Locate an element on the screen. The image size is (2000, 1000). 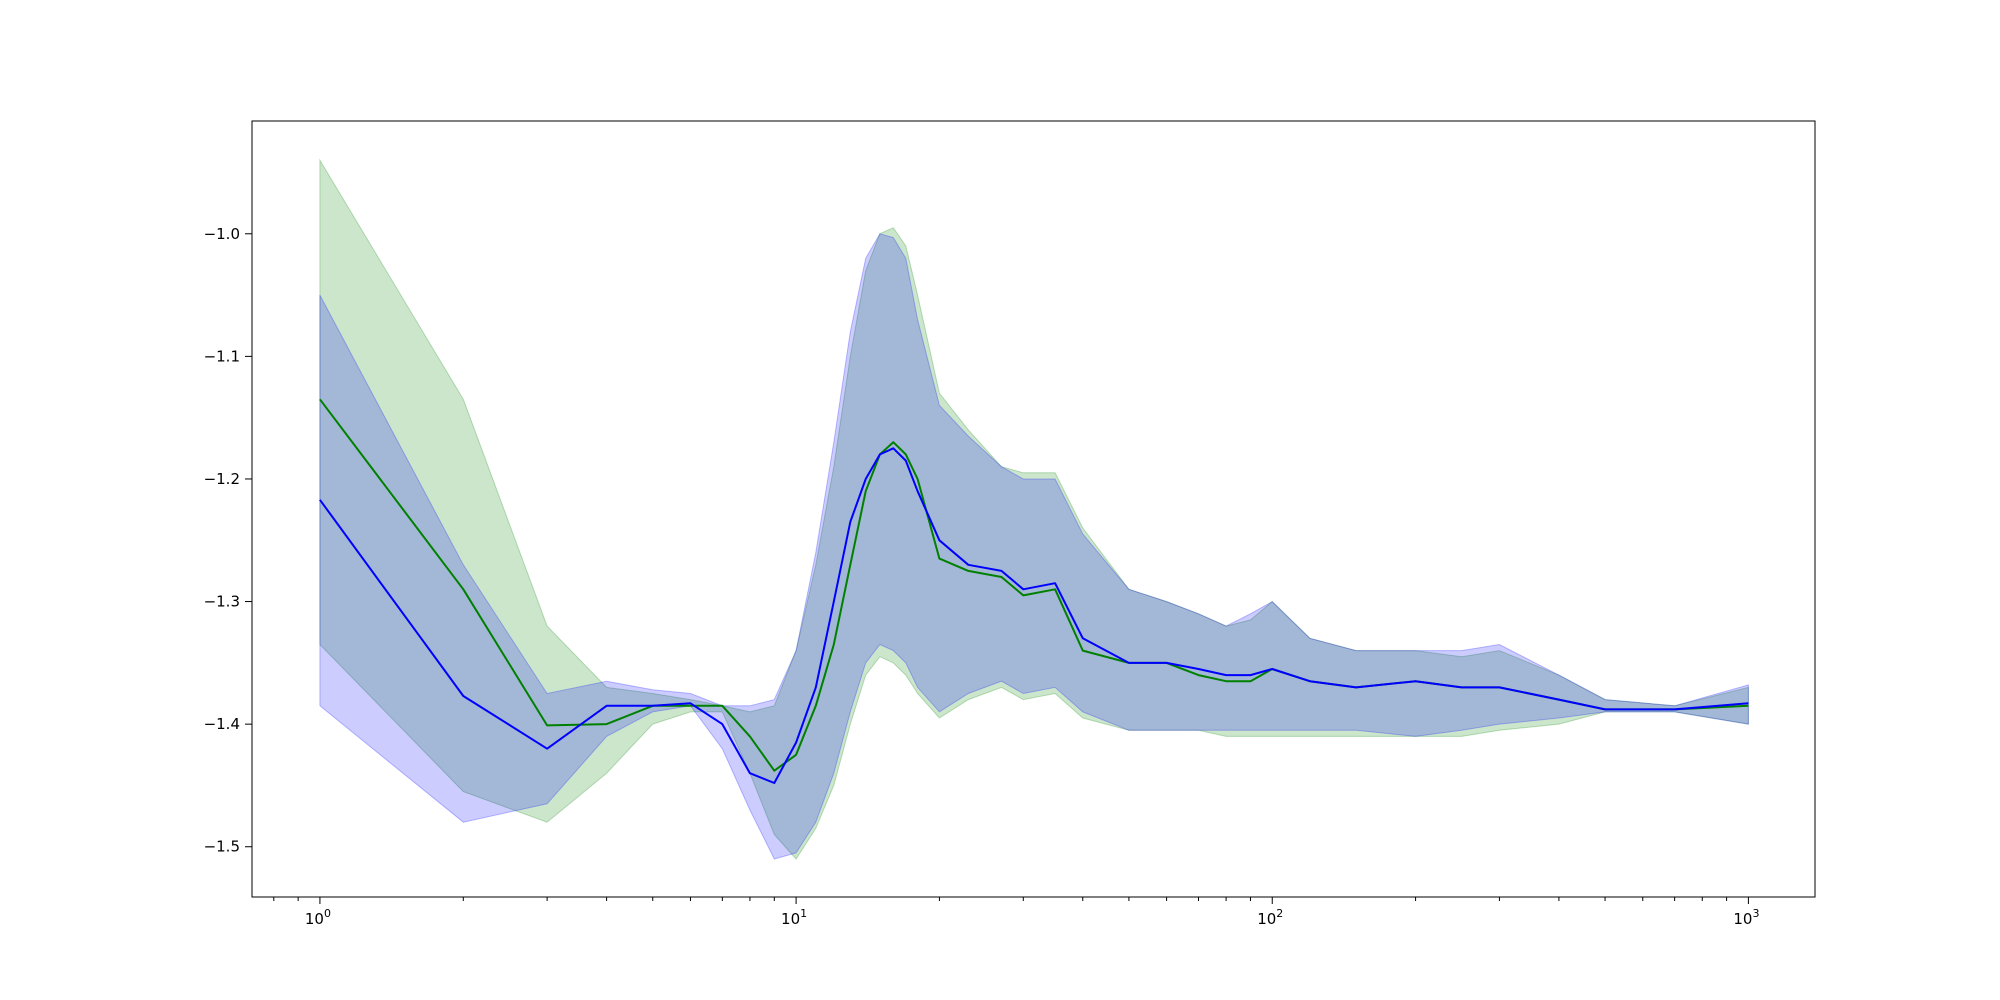
y-tick-label: −1.5 is located at coordinates (222, 847).